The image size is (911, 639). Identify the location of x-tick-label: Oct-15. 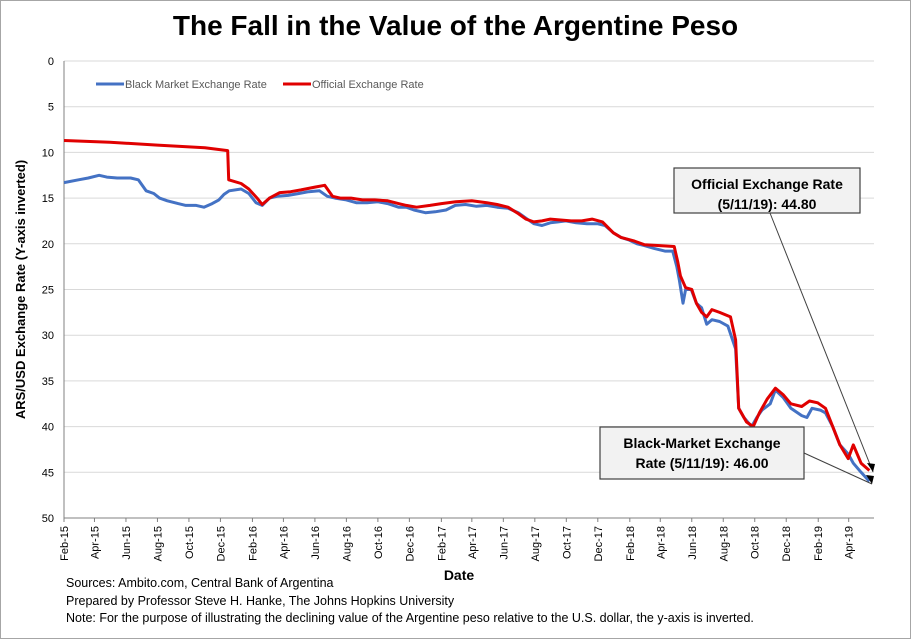
(190, 542).